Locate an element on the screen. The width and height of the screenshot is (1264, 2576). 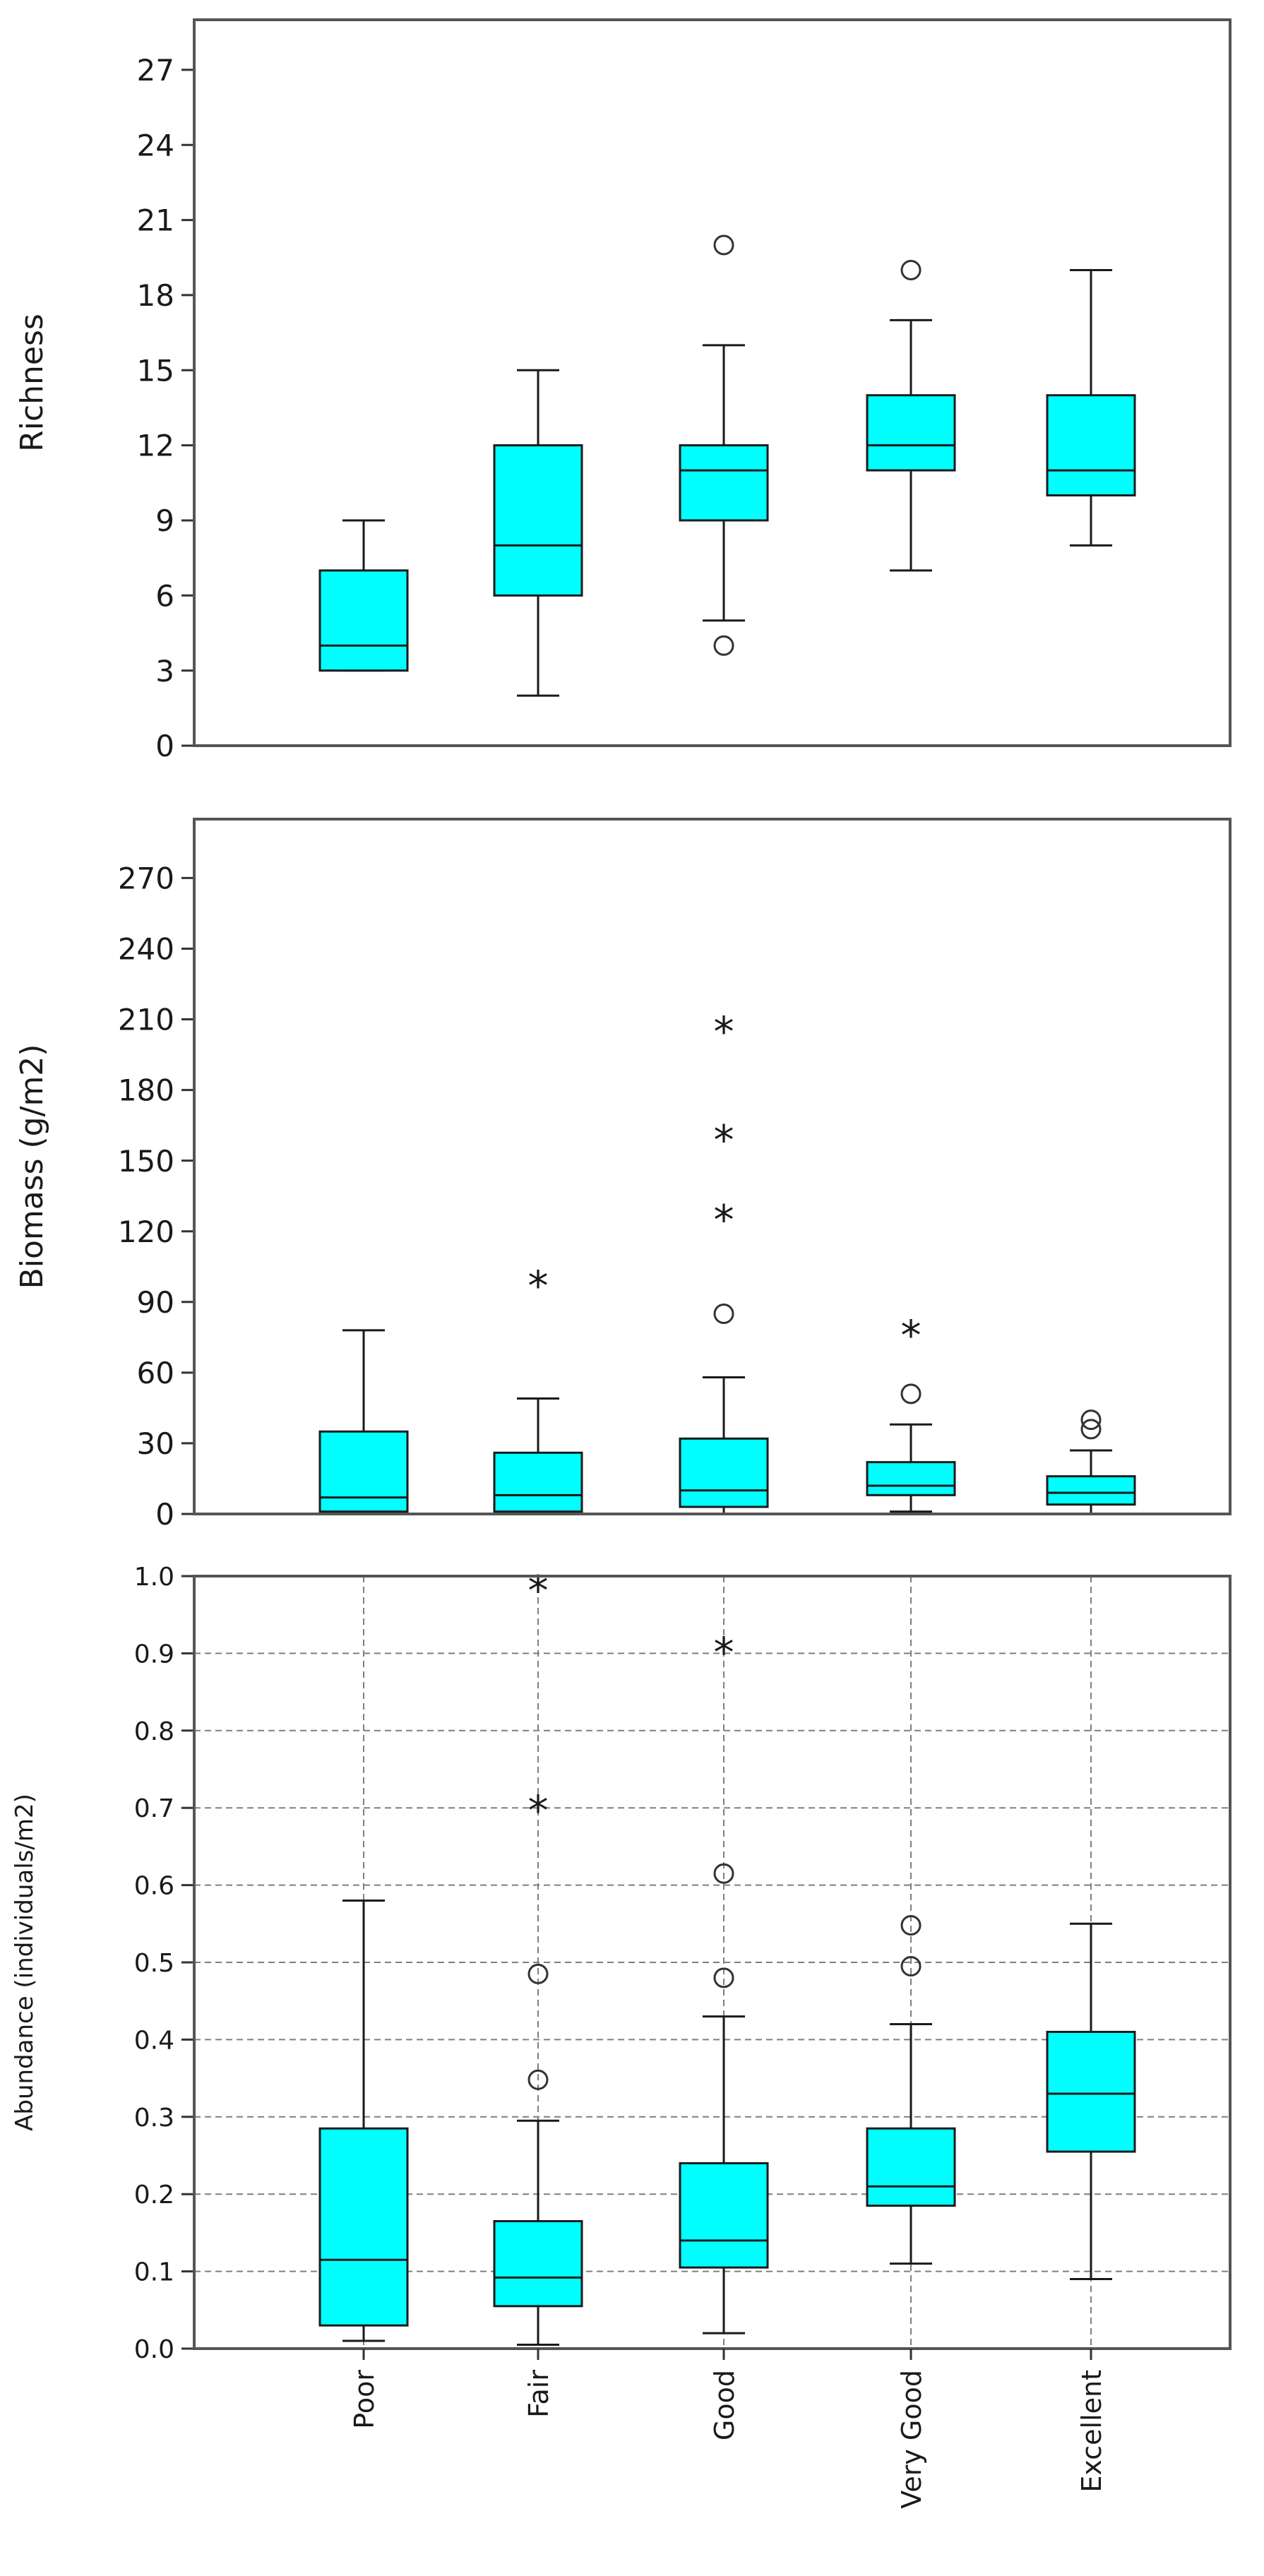
y-tick-label: 3 is located at coordinates (164, 671).